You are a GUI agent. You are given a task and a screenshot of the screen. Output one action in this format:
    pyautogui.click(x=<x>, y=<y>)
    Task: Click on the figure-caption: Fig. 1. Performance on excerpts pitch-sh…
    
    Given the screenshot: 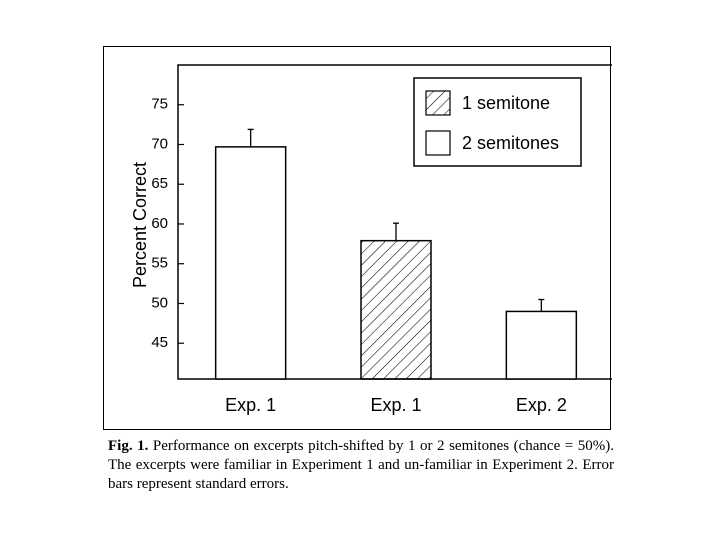 What is the action you would take?
    pyautogui.click(x=361, y=465)
    